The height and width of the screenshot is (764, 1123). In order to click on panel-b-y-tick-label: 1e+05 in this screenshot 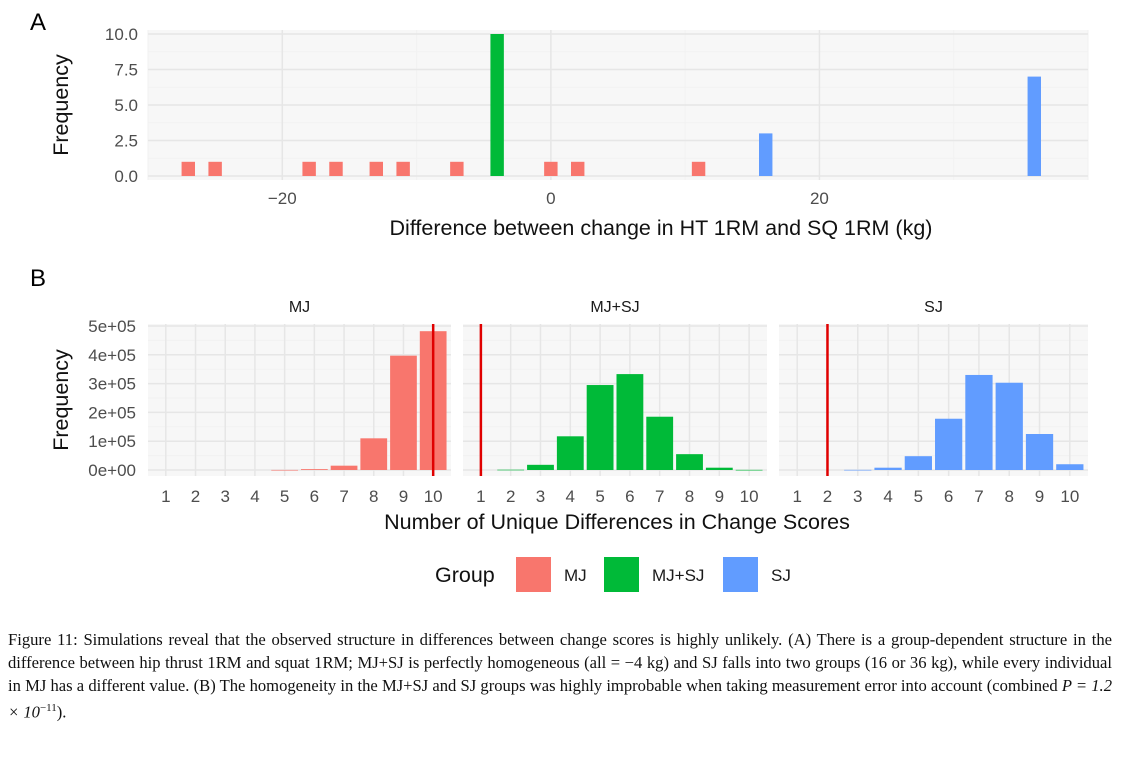, I will do `click(112, 441)`.